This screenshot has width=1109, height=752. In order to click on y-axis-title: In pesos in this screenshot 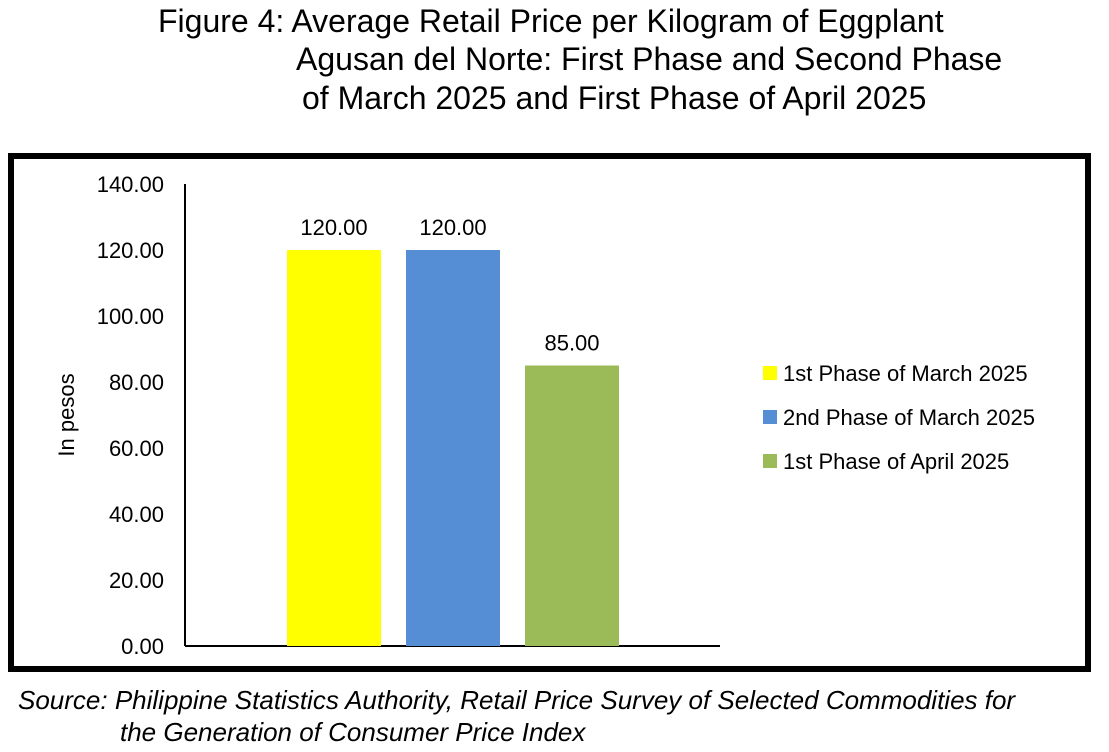, I will do `click(66, 414)`.